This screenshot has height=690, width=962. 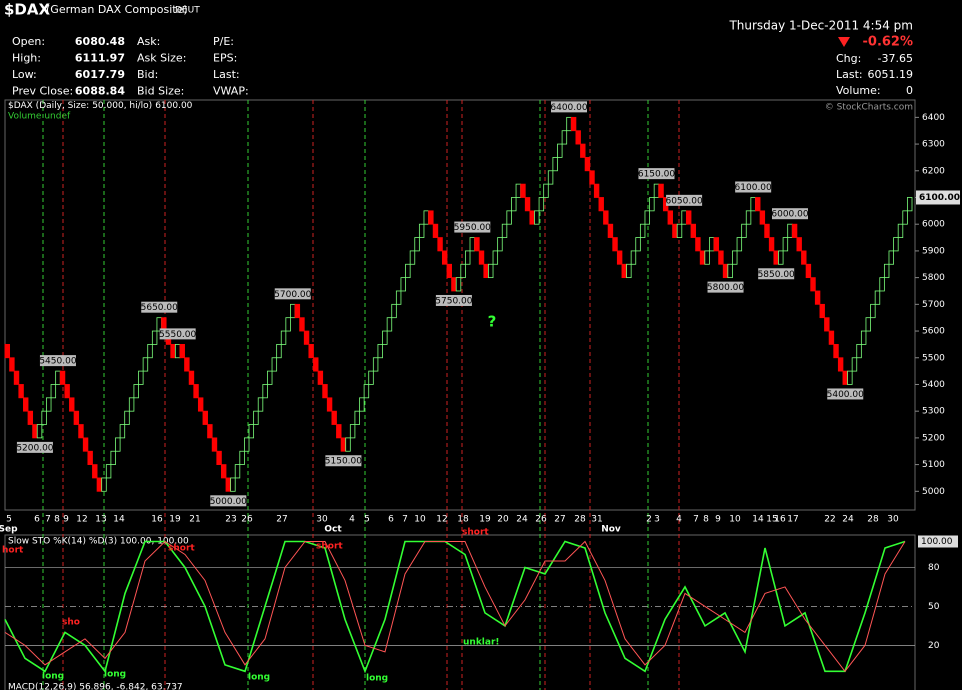 I want to click on x-tick-label: 9, so click(x=718, y=520).